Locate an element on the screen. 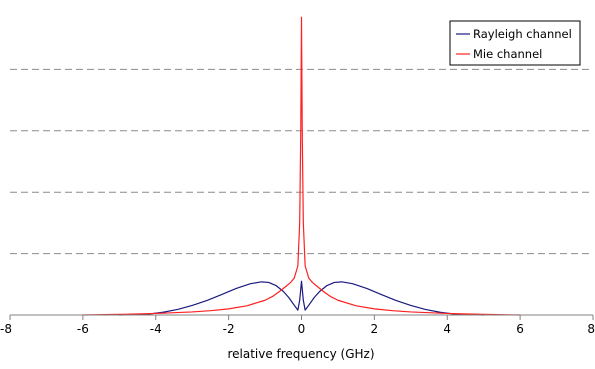 The width and height of the screenshot is (595, 369). legend-label-rayleigh: Rayleigh channel is located at coordinates (522, 34).